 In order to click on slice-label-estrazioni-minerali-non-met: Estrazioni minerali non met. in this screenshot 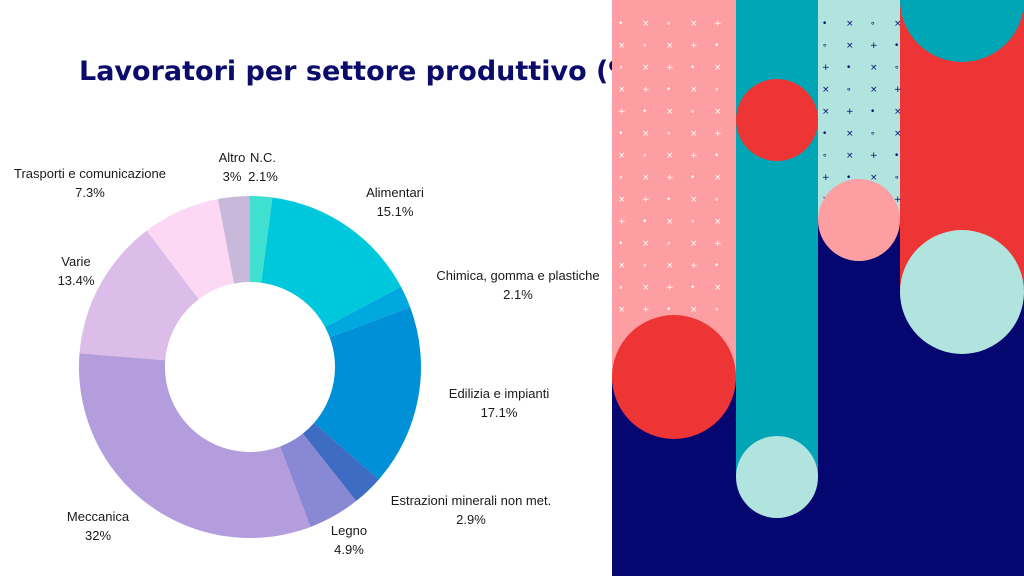, I will do `click(471, 500)`.